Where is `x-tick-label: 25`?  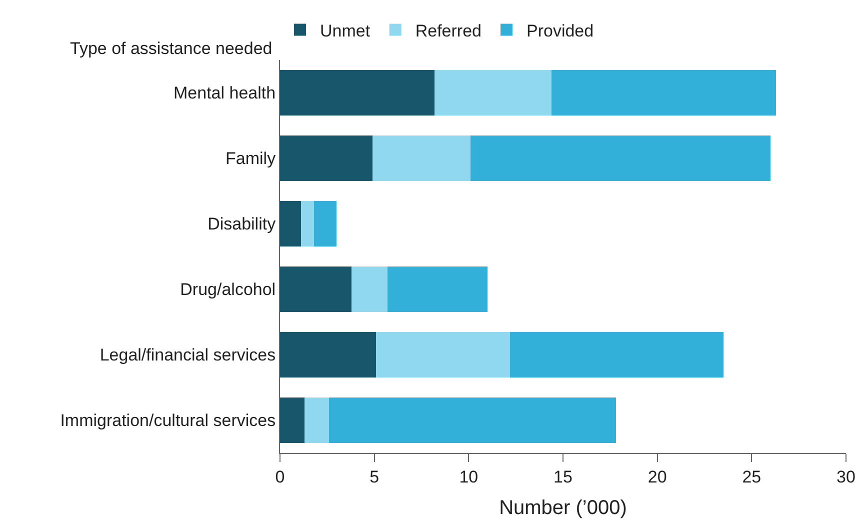 x-tick-label: 25 is located at coordinates (752, 476).